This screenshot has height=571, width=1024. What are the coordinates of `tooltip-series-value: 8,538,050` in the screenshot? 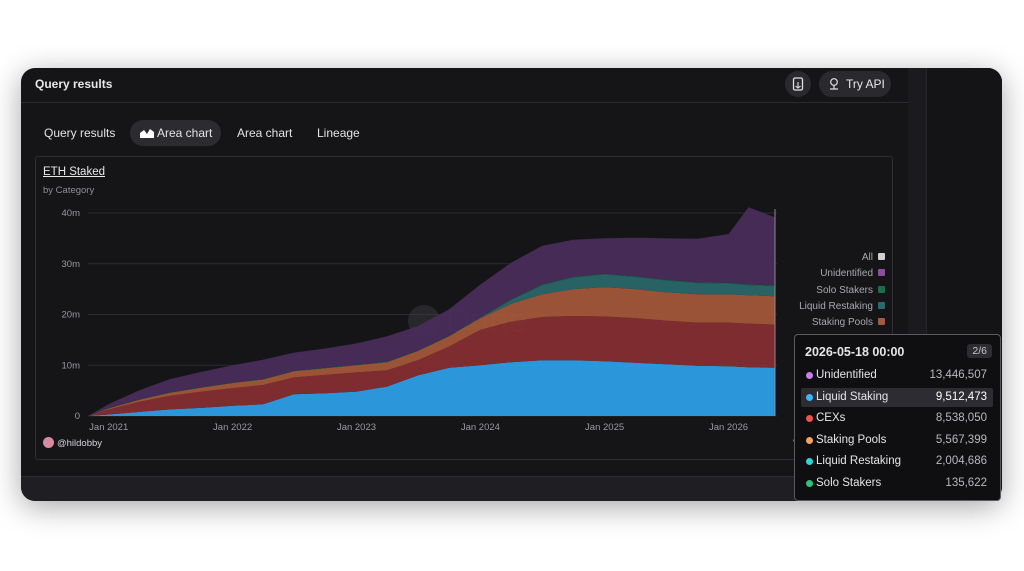 It's located at (961, 418).